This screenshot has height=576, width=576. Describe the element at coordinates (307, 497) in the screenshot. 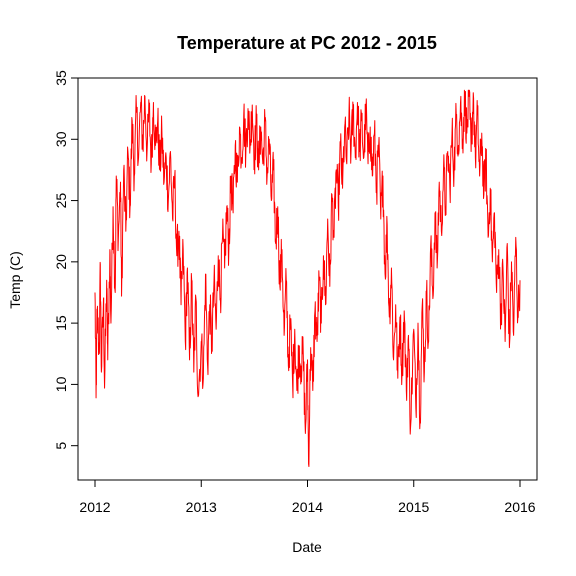

I see `x-axis: 2012 2013 2014 2015 2016` at that location.